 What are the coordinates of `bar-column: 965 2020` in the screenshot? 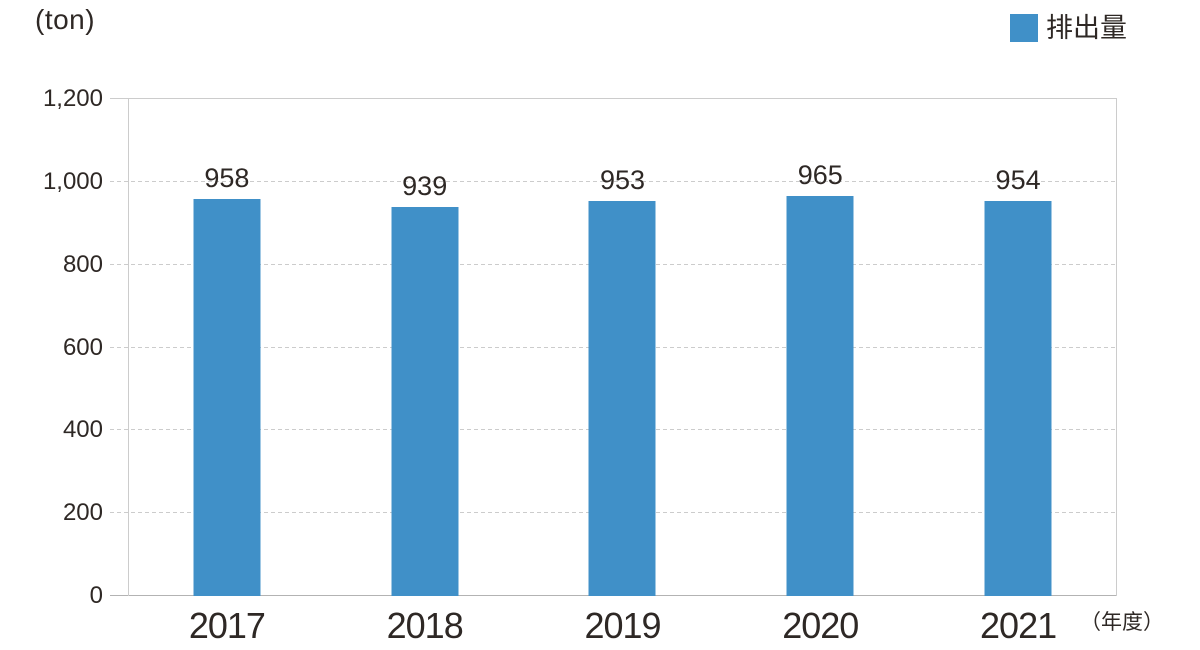 It's located at (820, 371).